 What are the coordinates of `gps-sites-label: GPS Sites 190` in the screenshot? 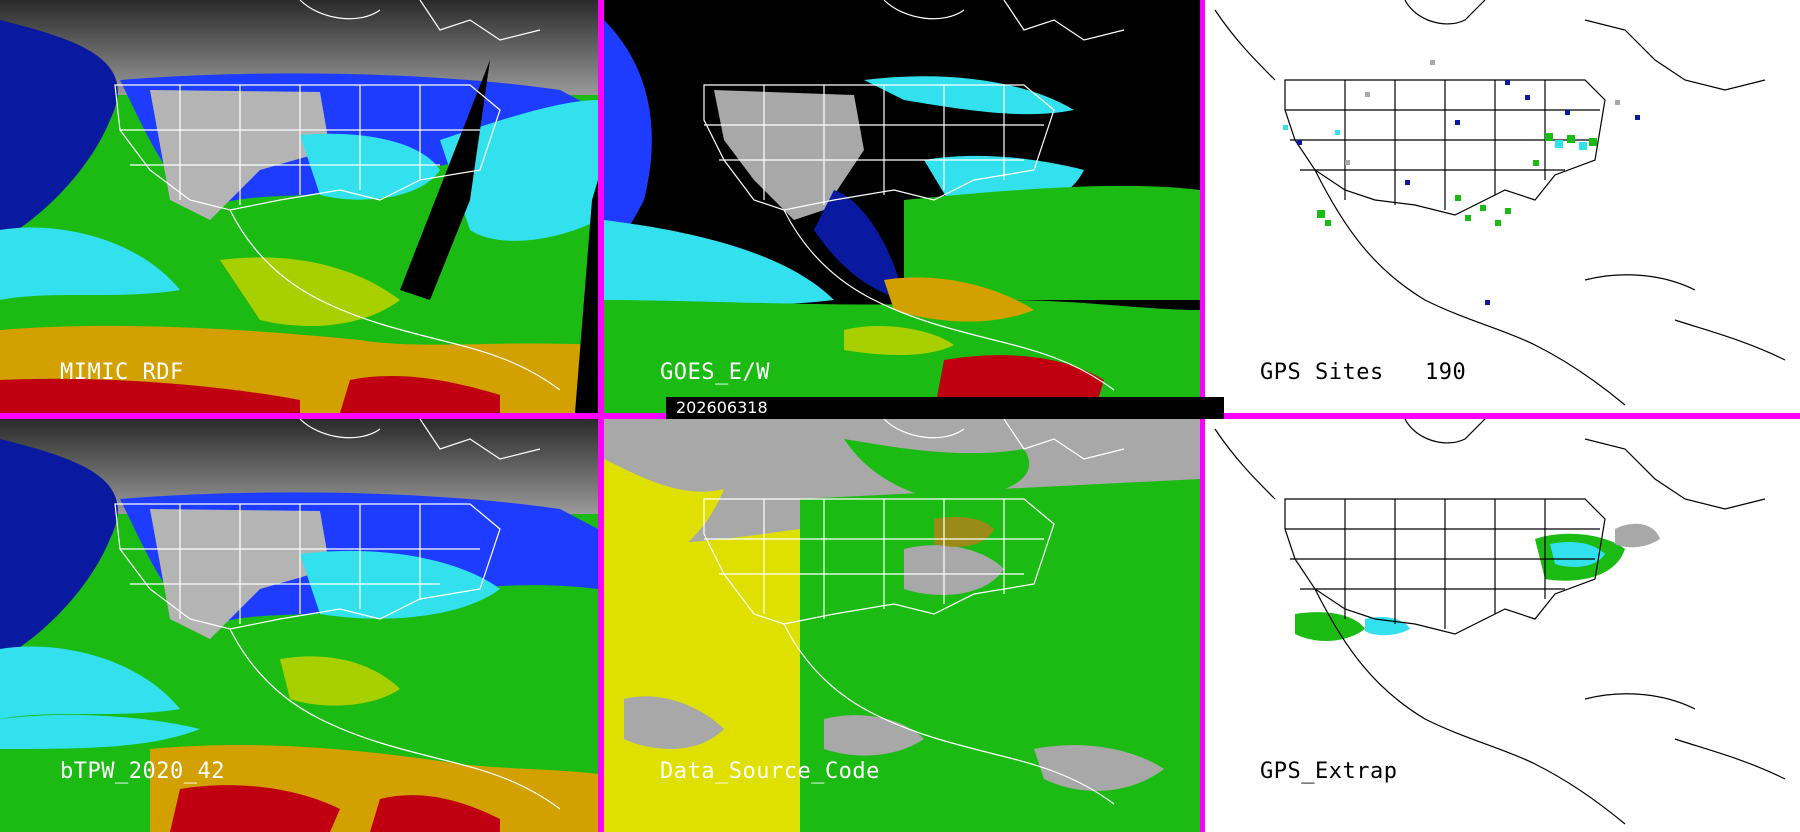 It's located at (1363, 372).